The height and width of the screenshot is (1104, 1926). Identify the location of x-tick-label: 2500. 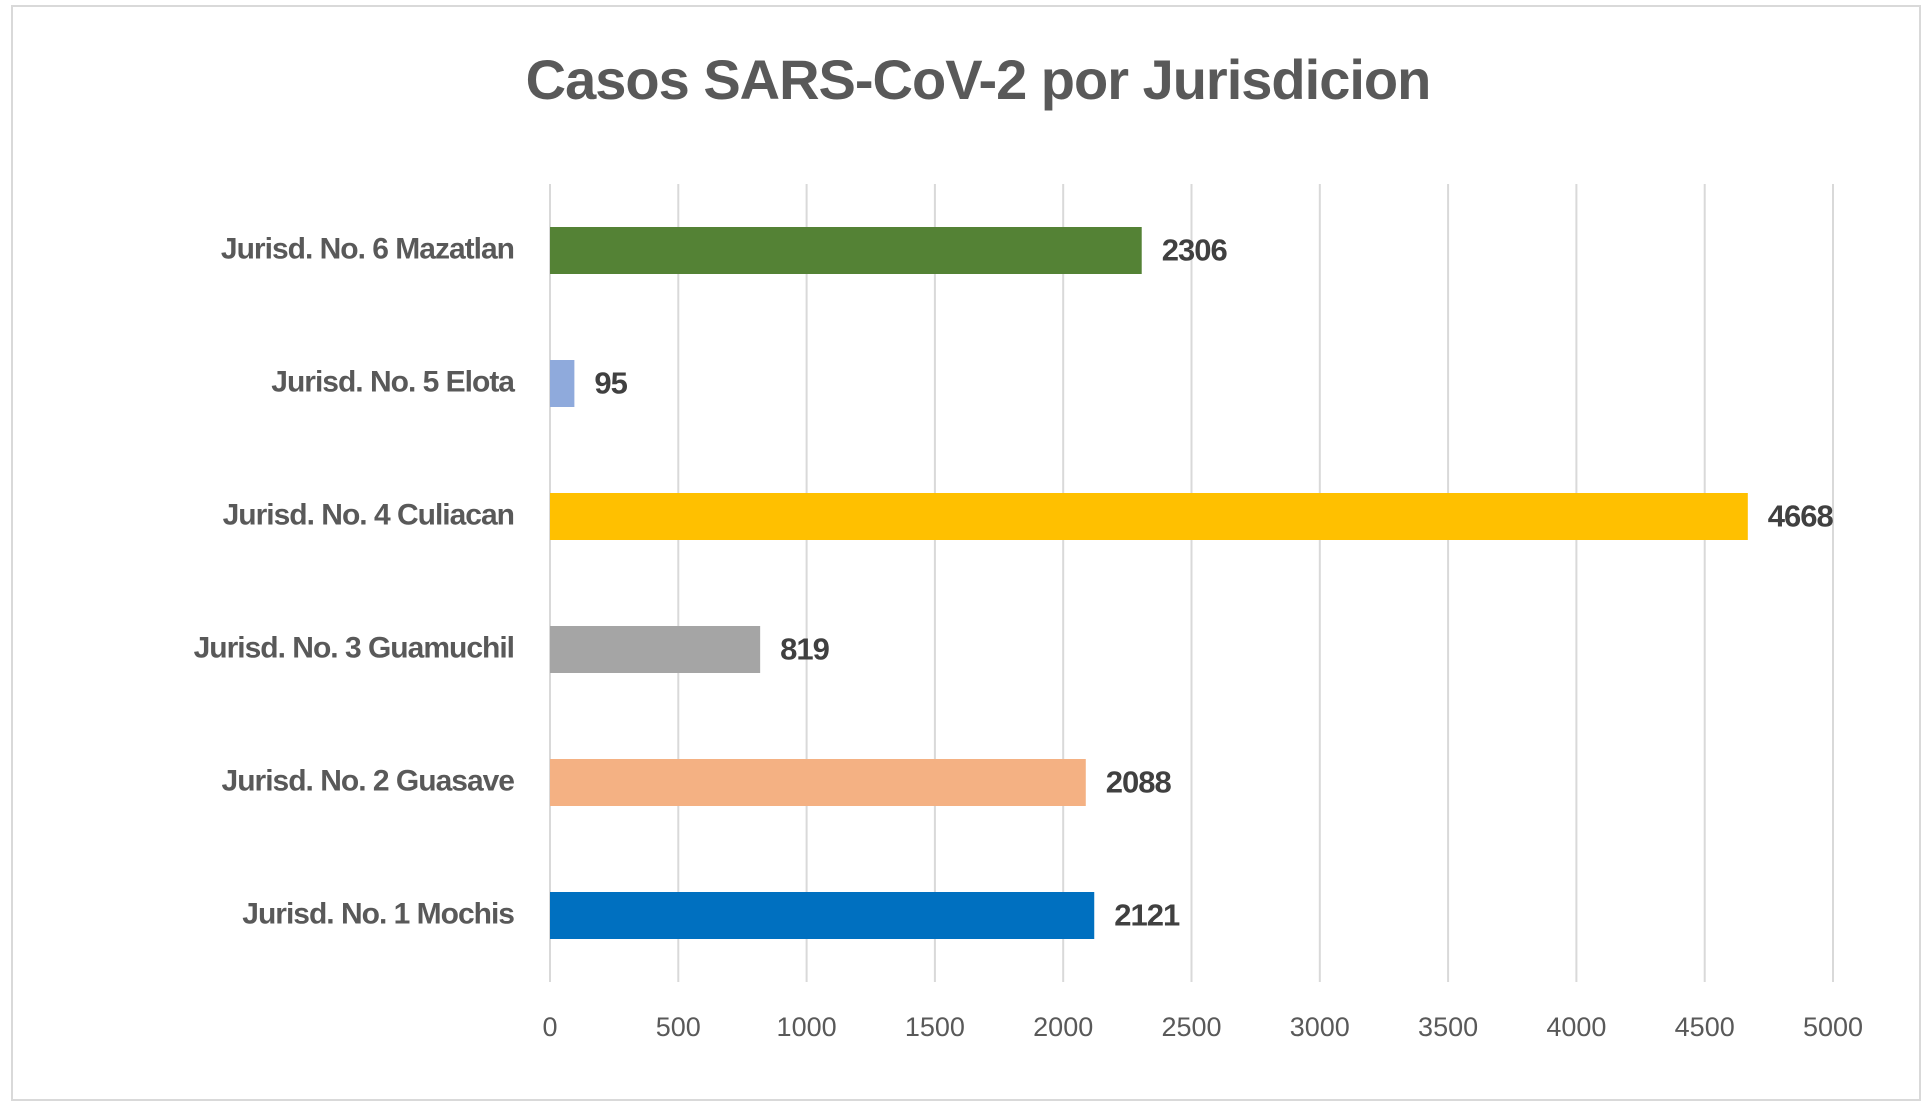
(1191, 1027).